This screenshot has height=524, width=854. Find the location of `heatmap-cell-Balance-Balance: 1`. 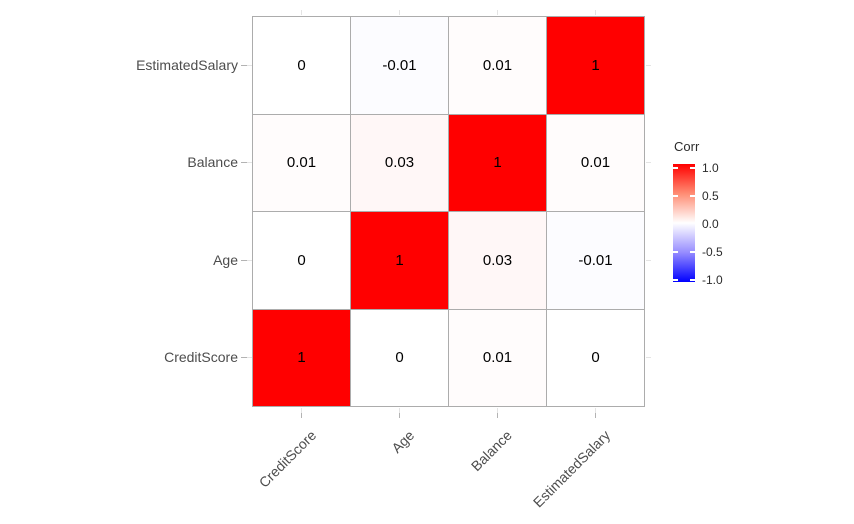

heatmap-cell-Balance-Balance: 1 is located at coordinates (497, 162).